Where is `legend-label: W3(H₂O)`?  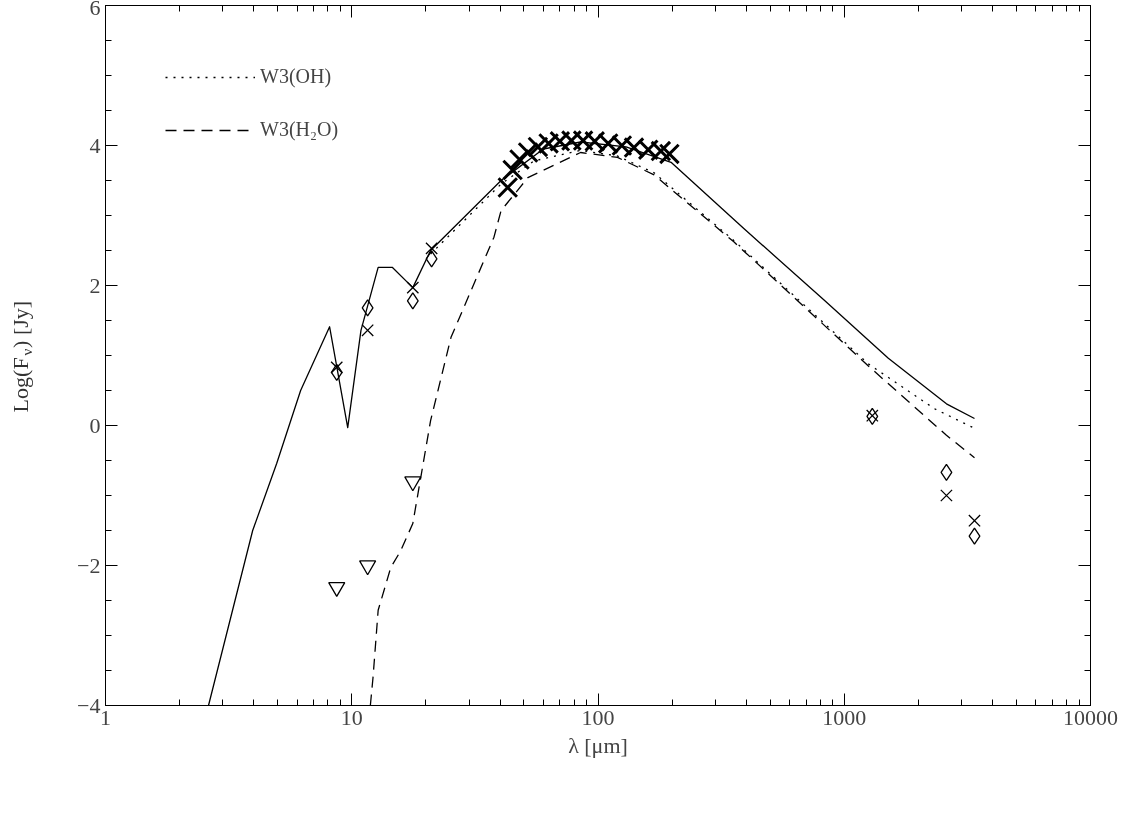
legend-label: W3(H₂O) is located at coordinates (299, 129).